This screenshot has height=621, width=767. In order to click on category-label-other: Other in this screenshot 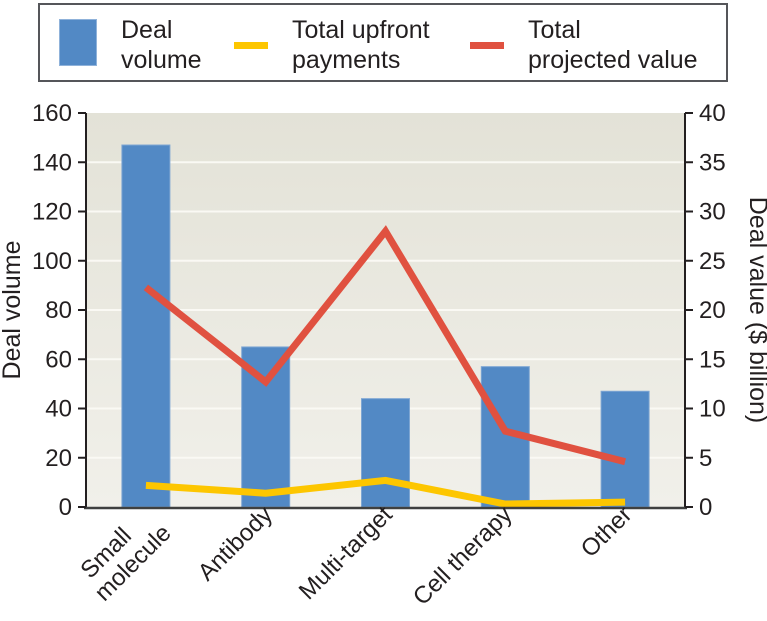, I will do `click(607, 532)`.